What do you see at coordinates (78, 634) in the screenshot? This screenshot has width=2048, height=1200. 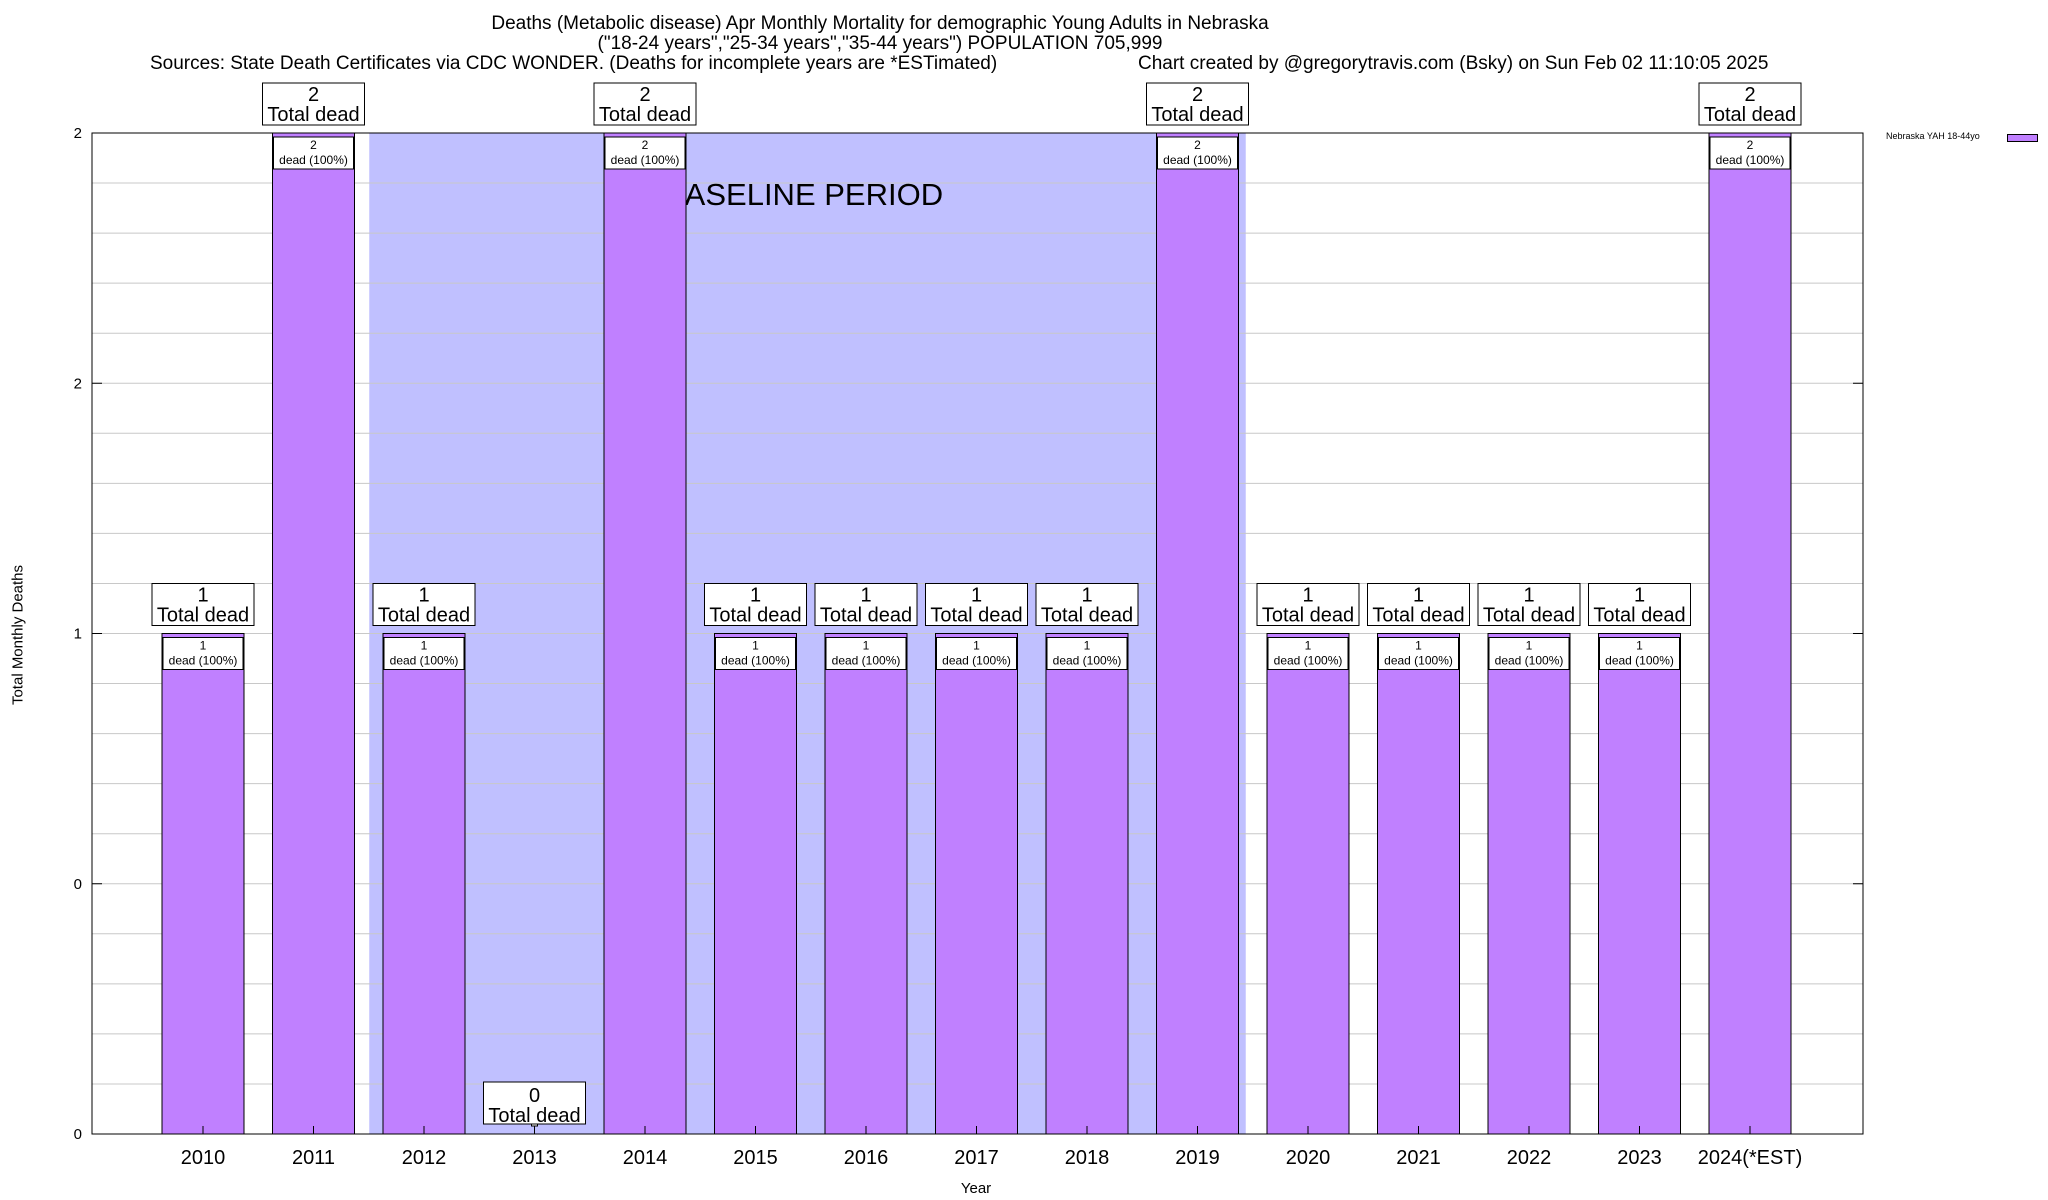 I see `y-tick-label: 1` at bounding box center [78, 634].